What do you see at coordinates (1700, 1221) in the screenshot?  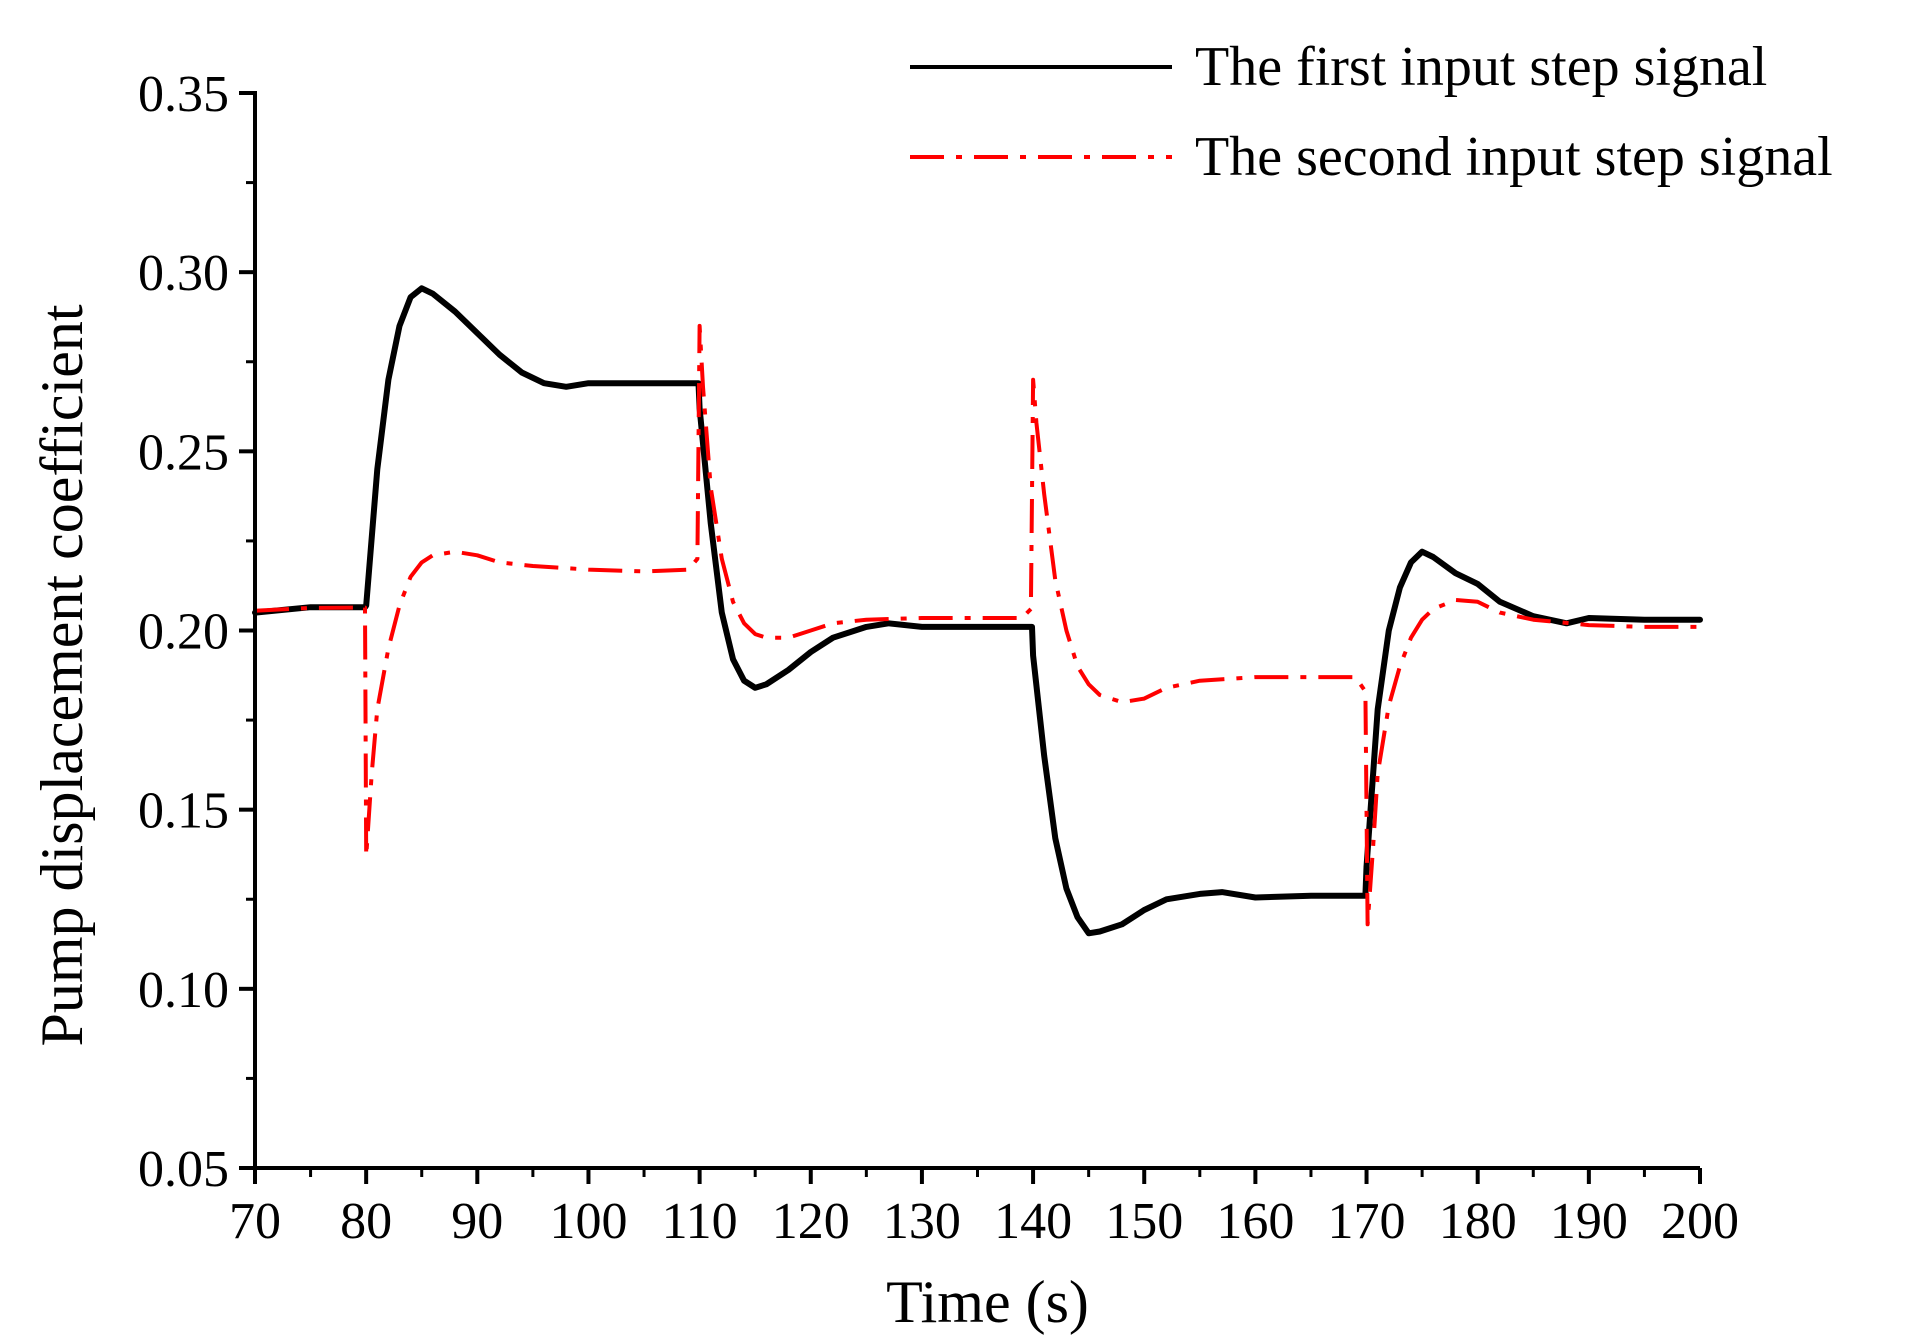 I see `x-tick-label: 200` at bounding box center [1700, 1221].